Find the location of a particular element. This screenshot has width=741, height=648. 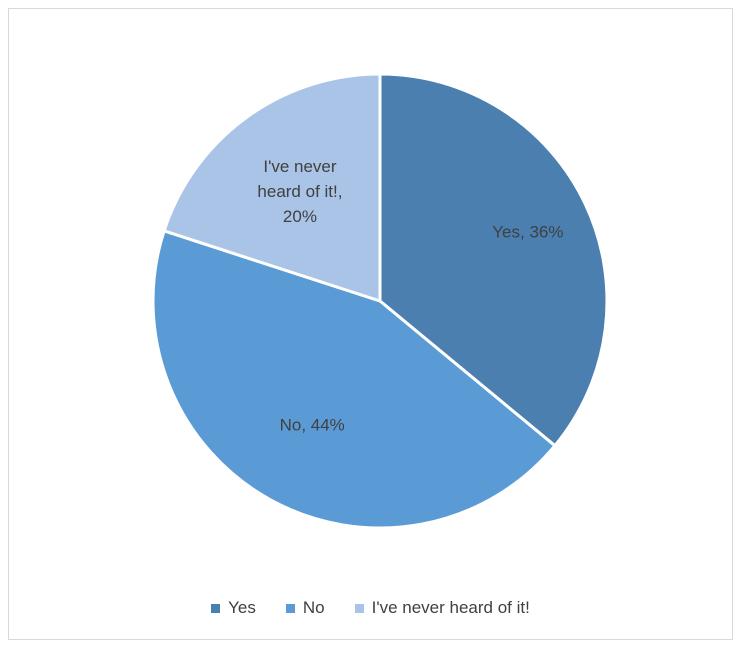

data-label-never-heard: I've never heard of it!, 20% is located at coordinates (299, 191).